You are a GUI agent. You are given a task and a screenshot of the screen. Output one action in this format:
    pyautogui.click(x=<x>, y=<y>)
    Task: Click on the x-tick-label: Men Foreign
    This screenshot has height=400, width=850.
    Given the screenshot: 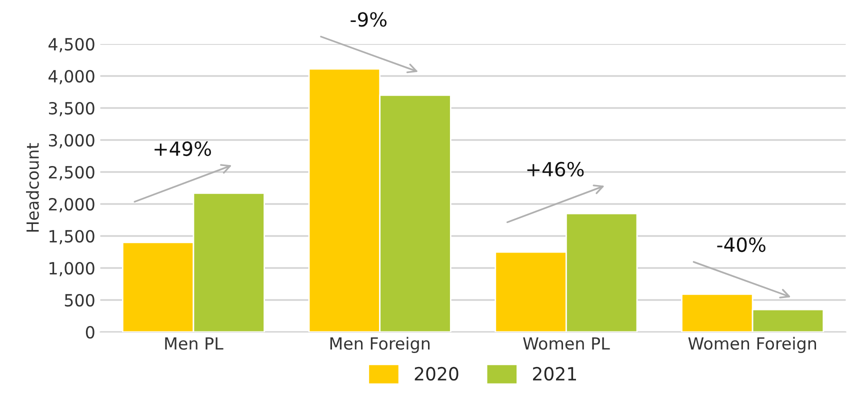 What is the action you would take?
    pyautogui.click(x=380, y=344)
    